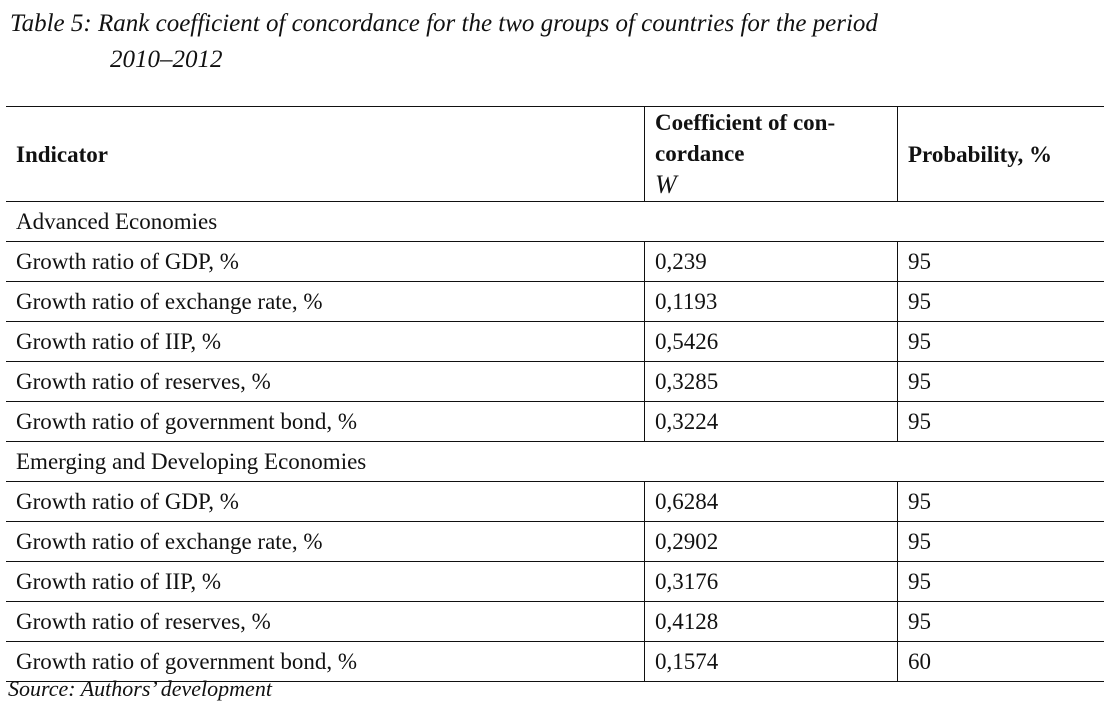  Describe the element at coordinates (771, 421) in the screenshot. I see `coefficient-cell: 0,3224` at that location.